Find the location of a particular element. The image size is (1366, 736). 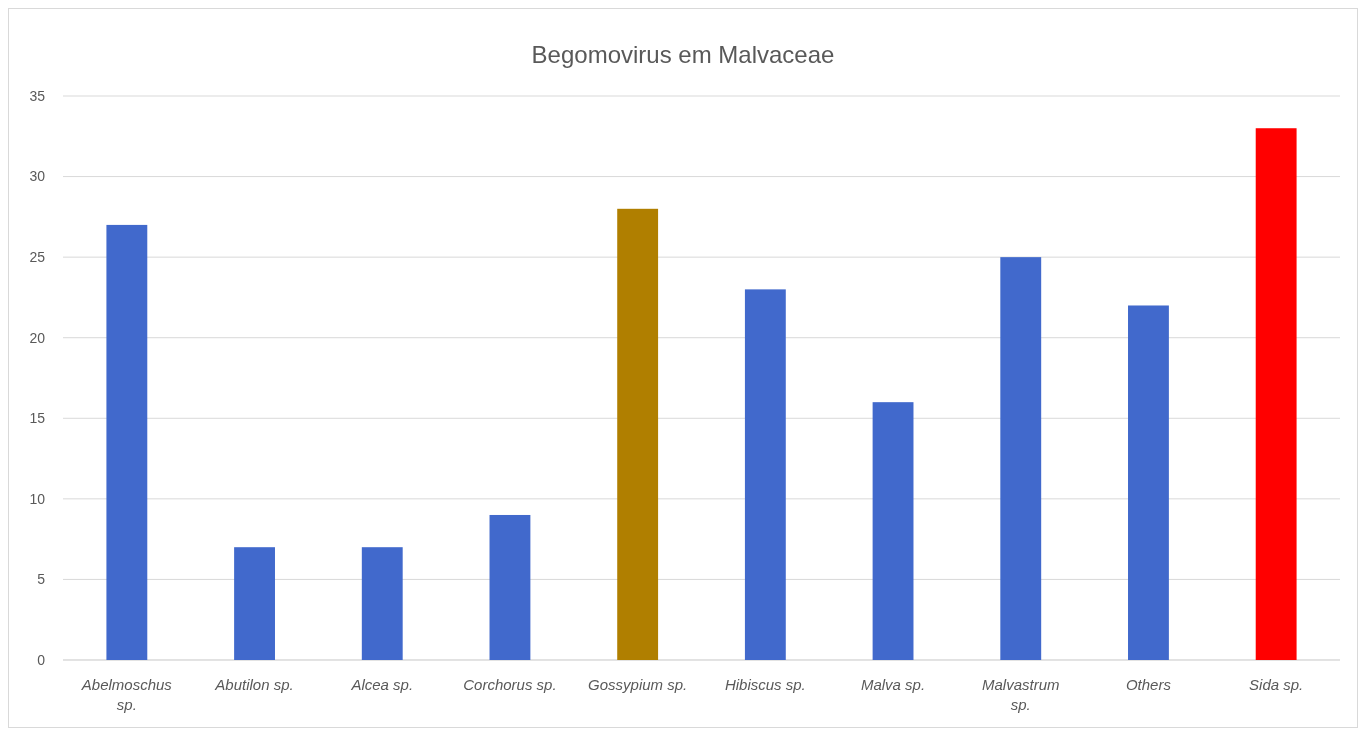

x-tick-label: Alcea sp. is located at coordinates (382, 684).